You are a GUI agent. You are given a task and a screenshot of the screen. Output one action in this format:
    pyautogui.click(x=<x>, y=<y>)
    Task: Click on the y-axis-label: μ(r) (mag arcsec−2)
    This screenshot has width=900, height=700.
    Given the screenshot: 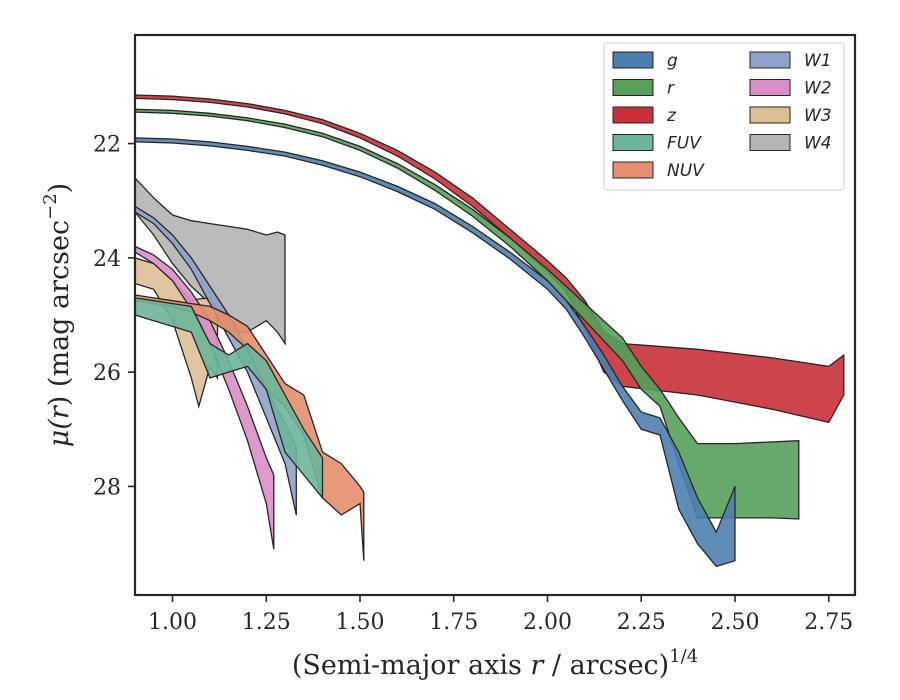 What is the action you would take?
    pyautogui.click(x=57, y=315)
    